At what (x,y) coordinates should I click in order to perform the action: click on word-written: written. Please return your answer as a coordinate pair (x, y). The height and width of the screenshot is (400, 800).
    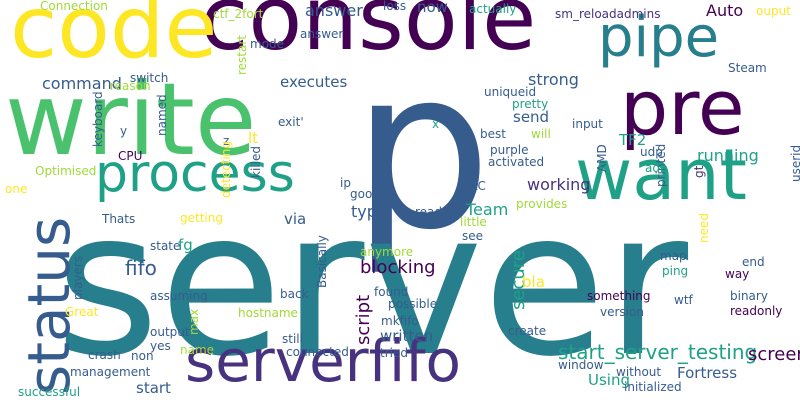
    Looking at the image, I should click on (406, 336).